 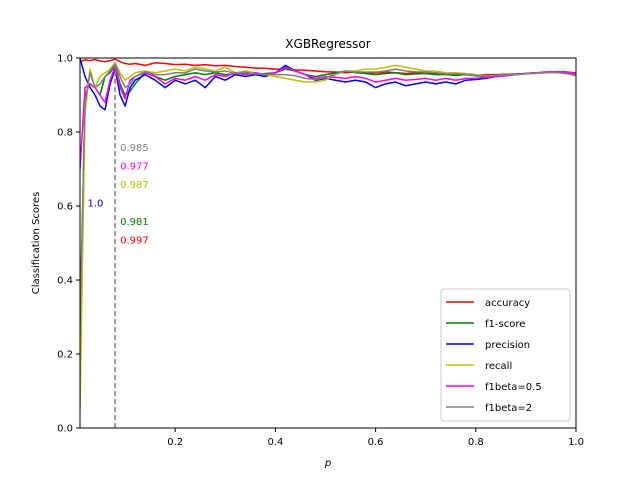 I want to click on x-tick-label: 0.8, so click(x=476, y=442).